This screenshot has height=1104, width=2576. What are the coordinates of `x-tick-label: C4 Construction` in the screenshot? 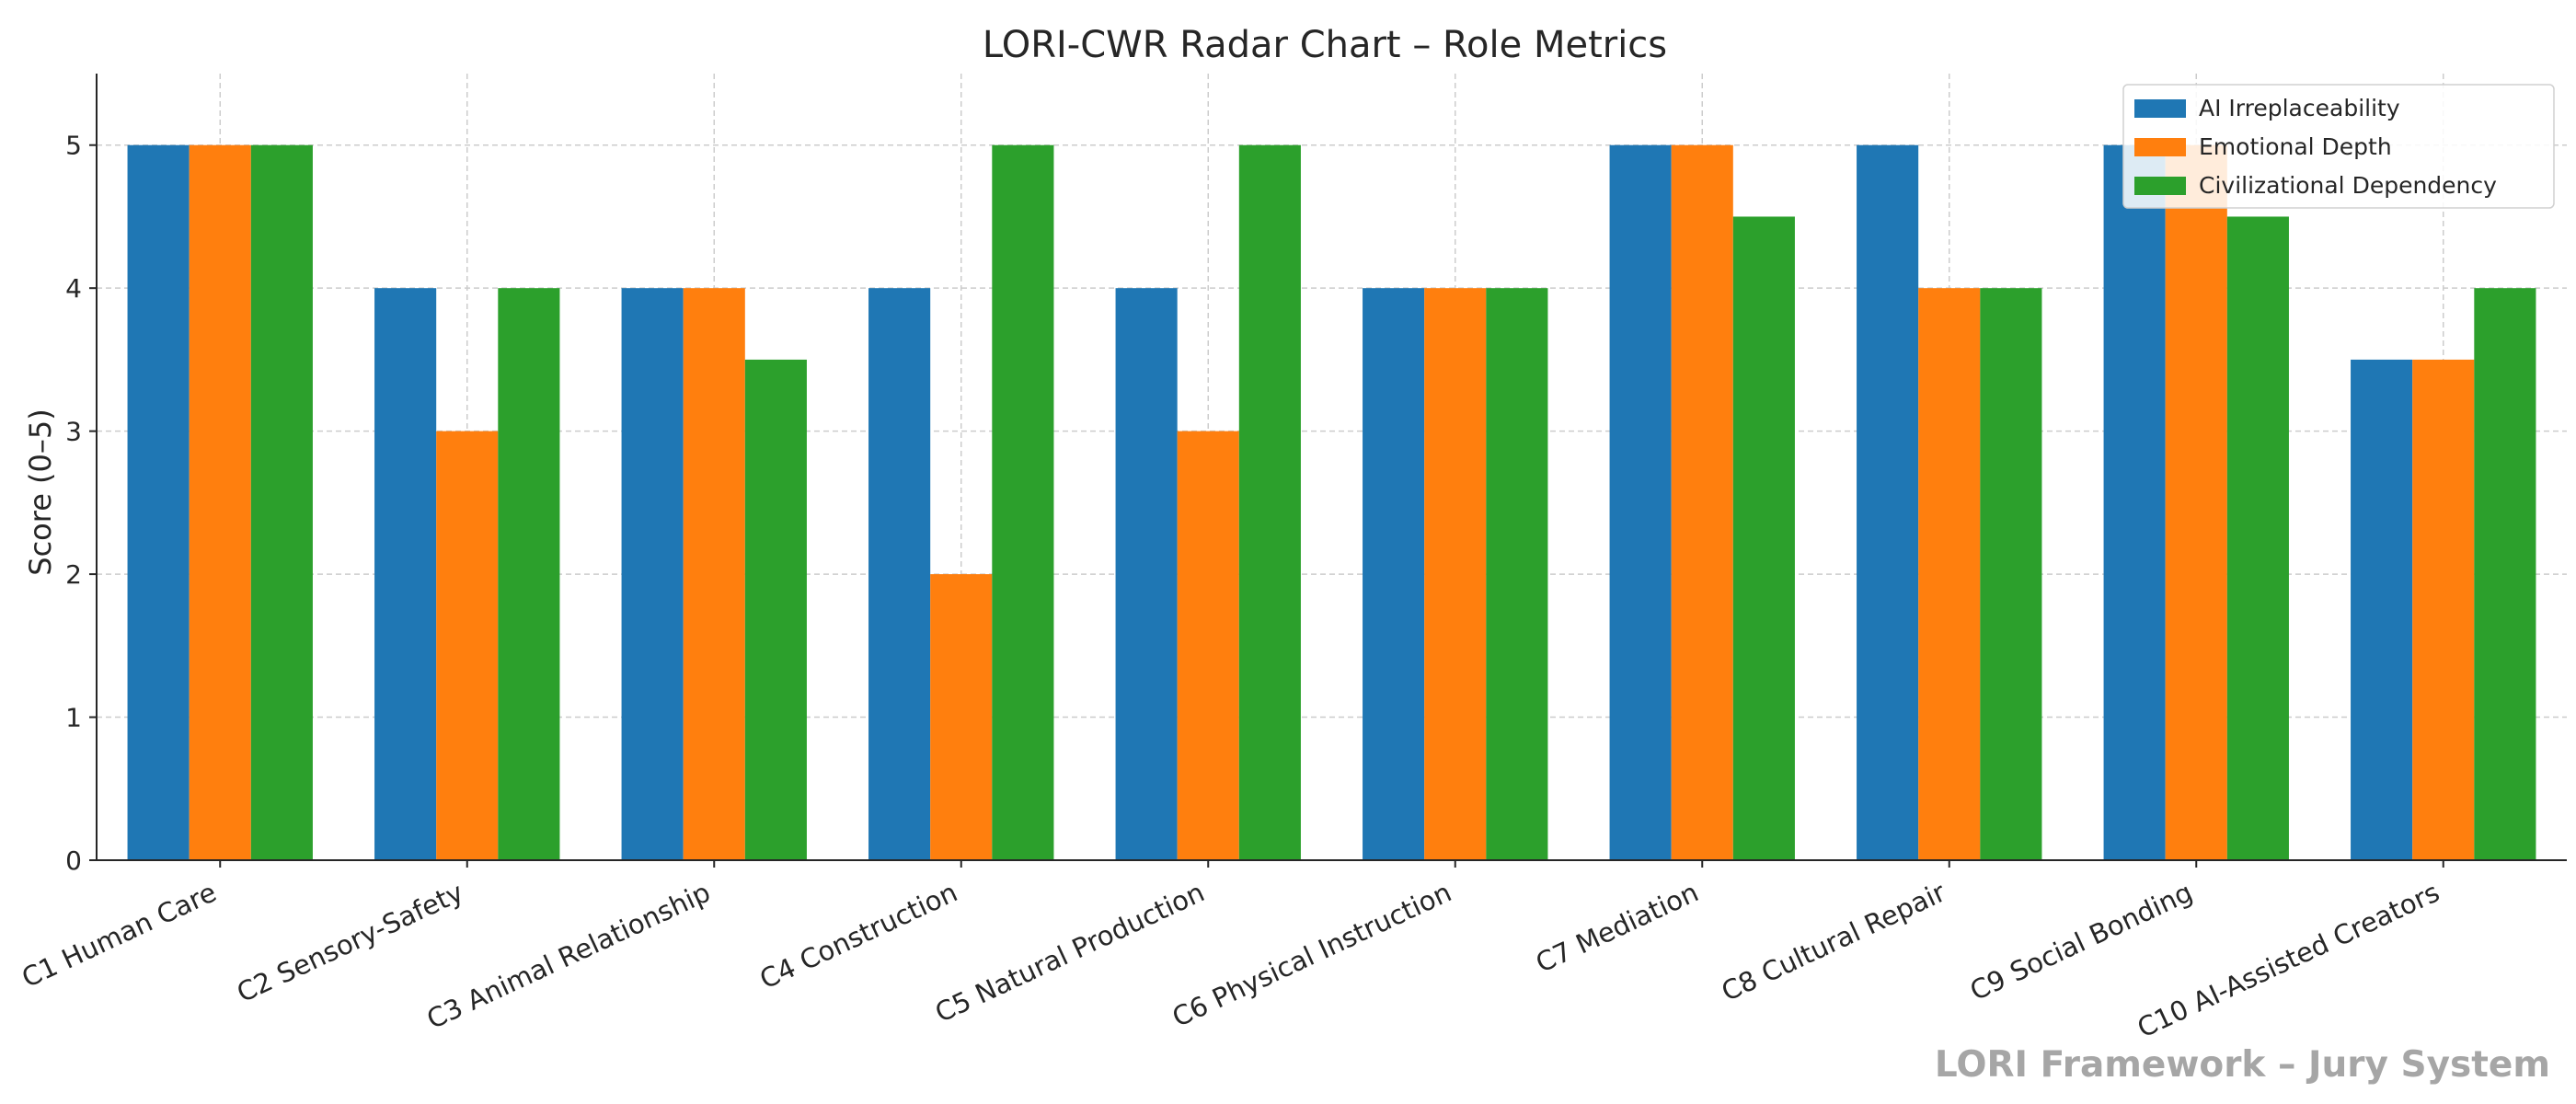 It's located at (858, 936).